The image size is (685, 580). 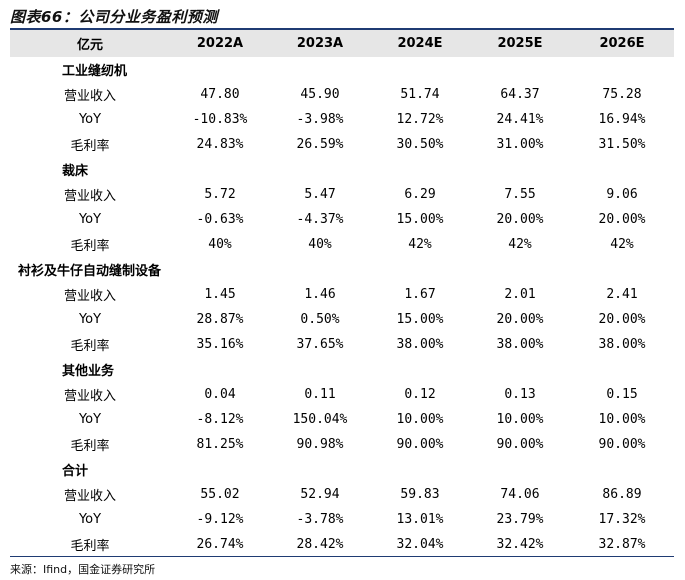 What do you see at coordinates (220, 544) in the screenshot?
I see `value-cell: 26.74%` at bounding box center [220, 544].